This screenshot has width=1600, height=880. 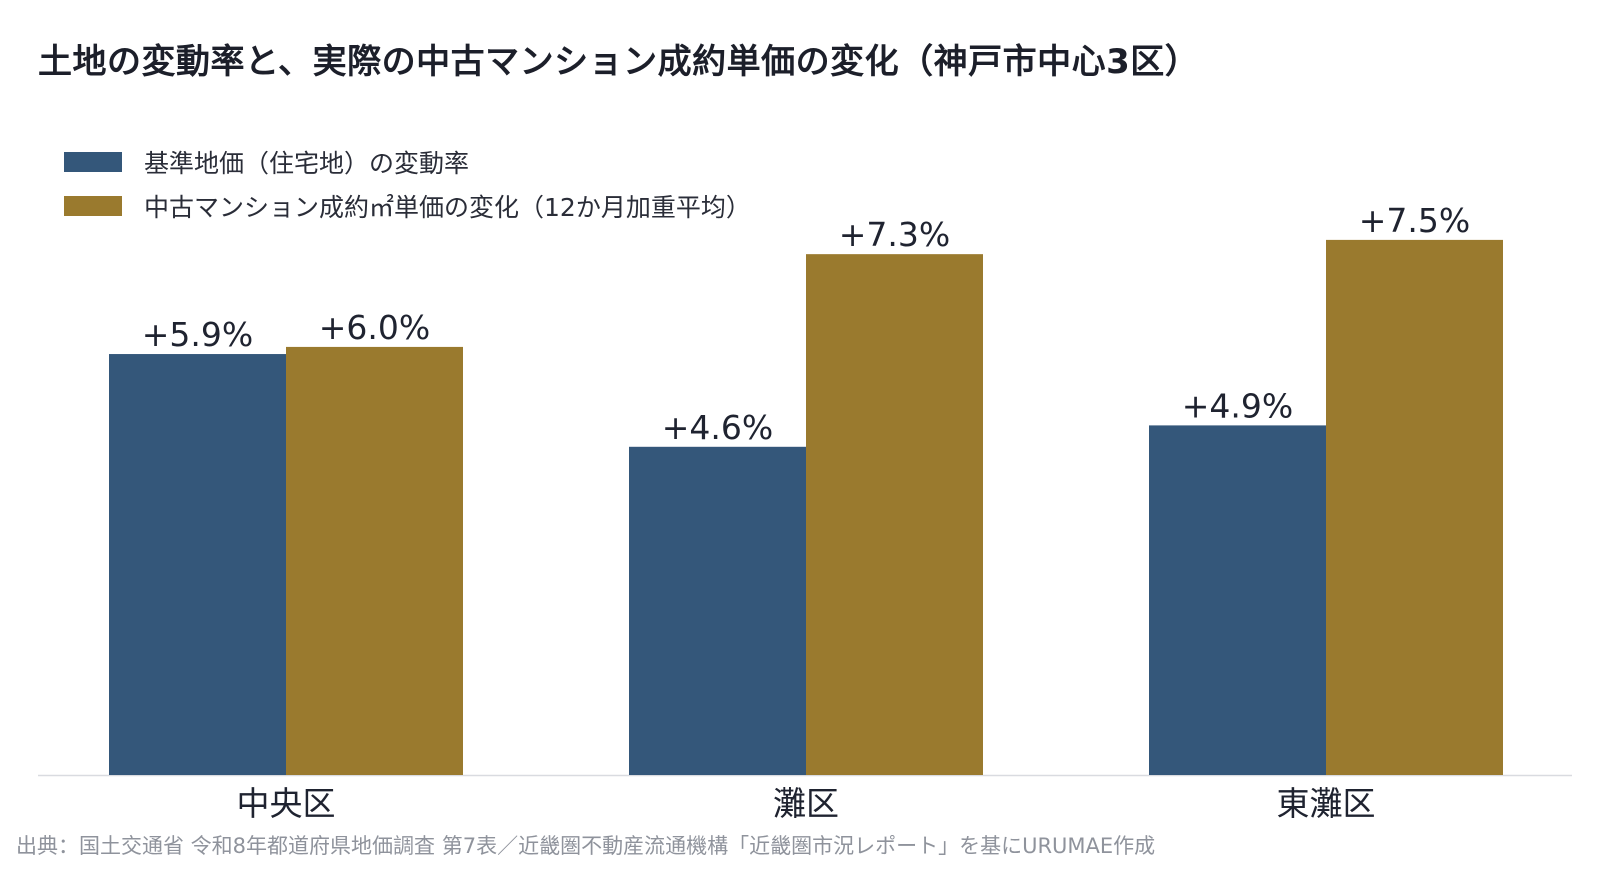 I want to click on legend-item-condo-price: 中古マンション成約㎡単価の変化（12か月加重平均）, so click(x=407, y=206).